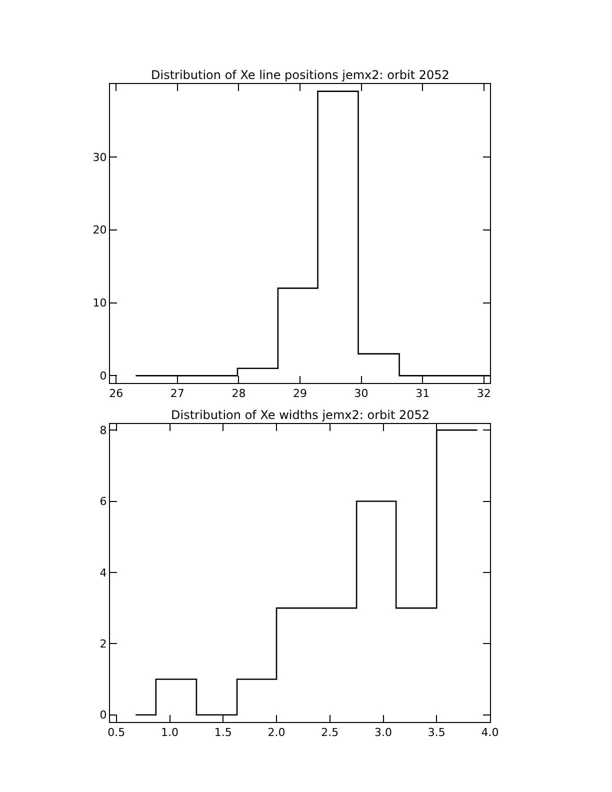  What do you see at coordinates (103, 430) in the screenshot?
I see `y-tick-label: 8` at bounding box center [103, 430].